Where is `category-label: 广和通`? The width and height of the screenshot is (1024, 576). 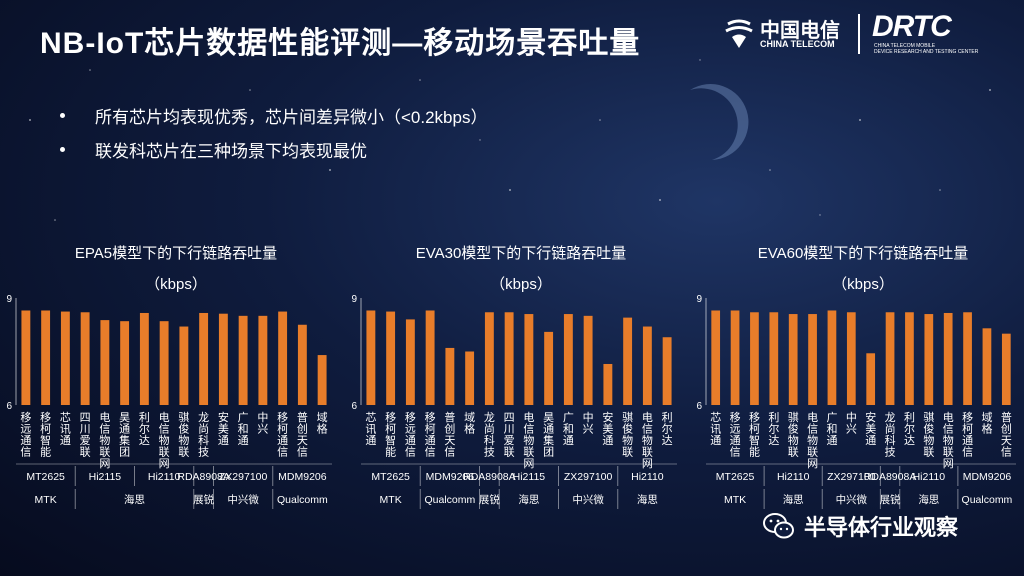
category-label: 广和通 is located at coordinates (831, 429).